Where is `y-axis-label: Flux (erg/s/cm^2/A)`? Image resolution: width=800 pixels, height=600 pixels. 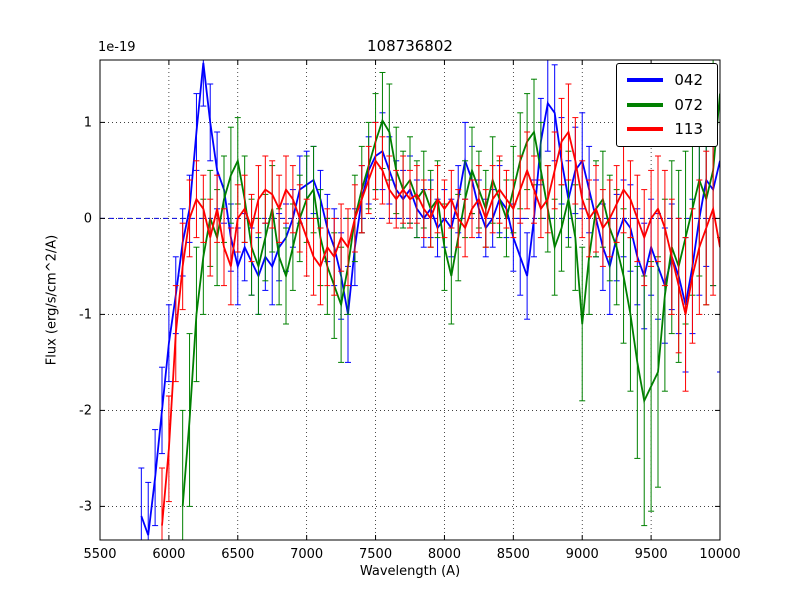
y-axis-label: Flux (erg/s/cm^2/A) is located at coordinates (52, 300).